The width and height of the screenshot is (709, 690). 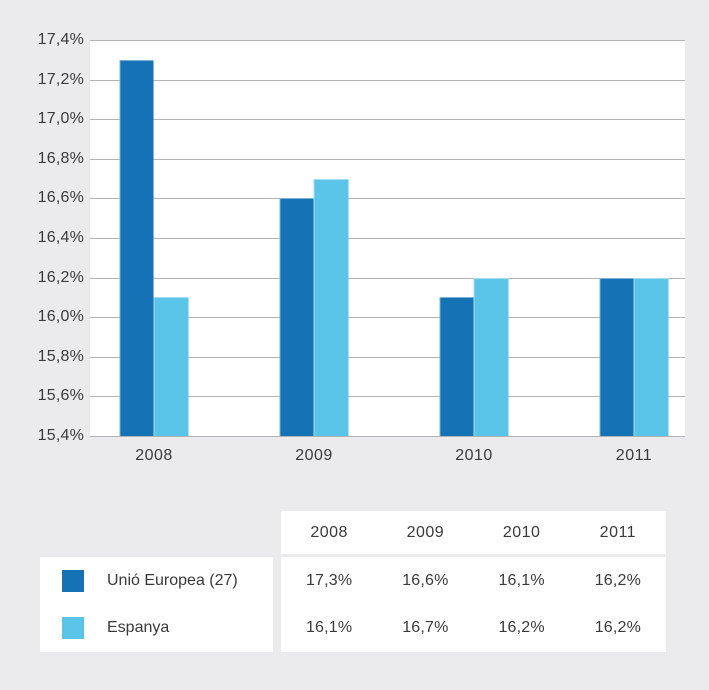 I want to click on table-col-header-2008: 2008, so click(x=329, y=532).